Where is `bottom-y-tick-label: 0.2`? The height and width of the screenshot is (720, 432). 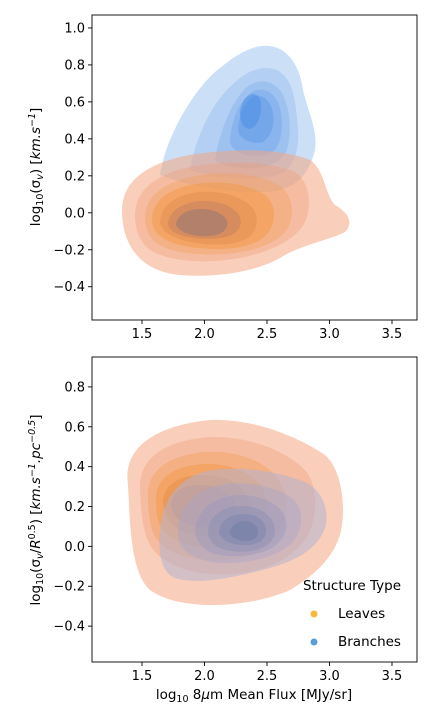 bottom-y-tick-label: 0.2 is located at coordinates (74, 507).